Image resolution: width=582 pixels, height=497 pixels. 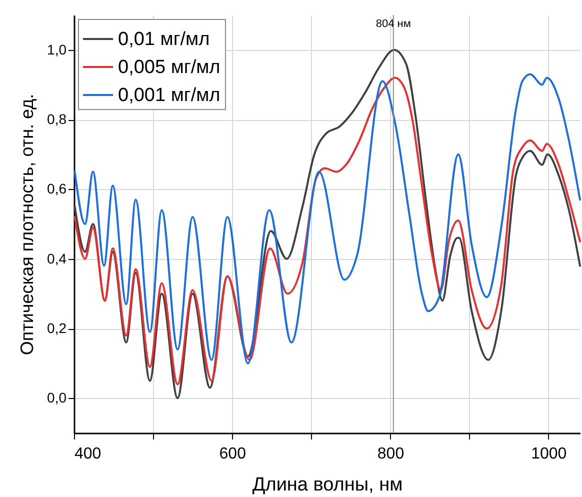 I want to click on legend-label: 0,01 мг/мл, so click(x=164, y=39).